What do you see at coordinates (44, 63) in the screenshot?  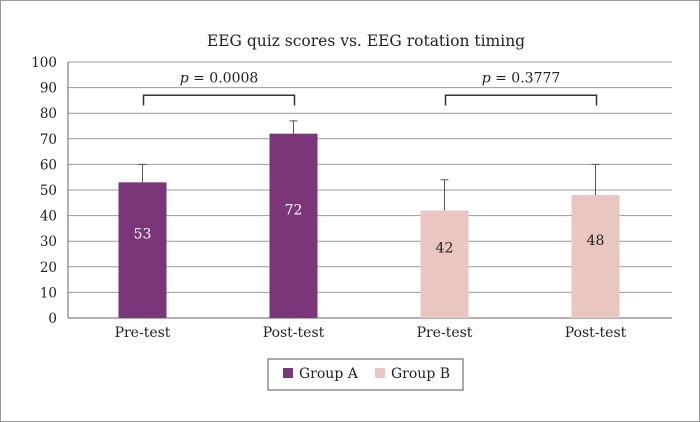 I see `y-tick-label: 100` at bounding box center [44, 63].